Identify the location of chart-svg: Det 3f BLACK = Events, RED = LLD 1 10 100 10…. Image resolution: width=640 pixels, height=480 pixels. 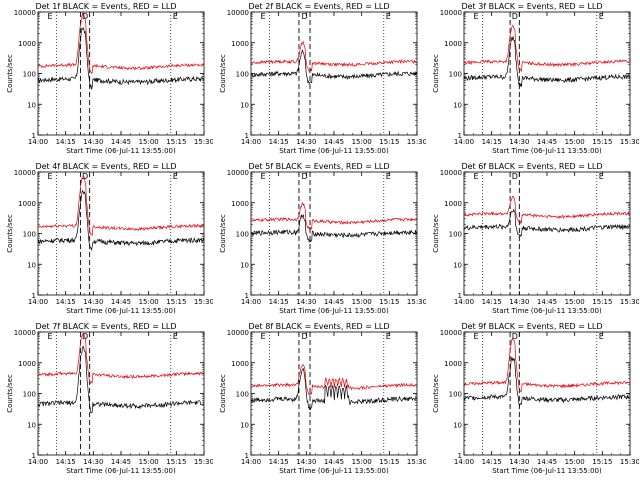
(535, 78).